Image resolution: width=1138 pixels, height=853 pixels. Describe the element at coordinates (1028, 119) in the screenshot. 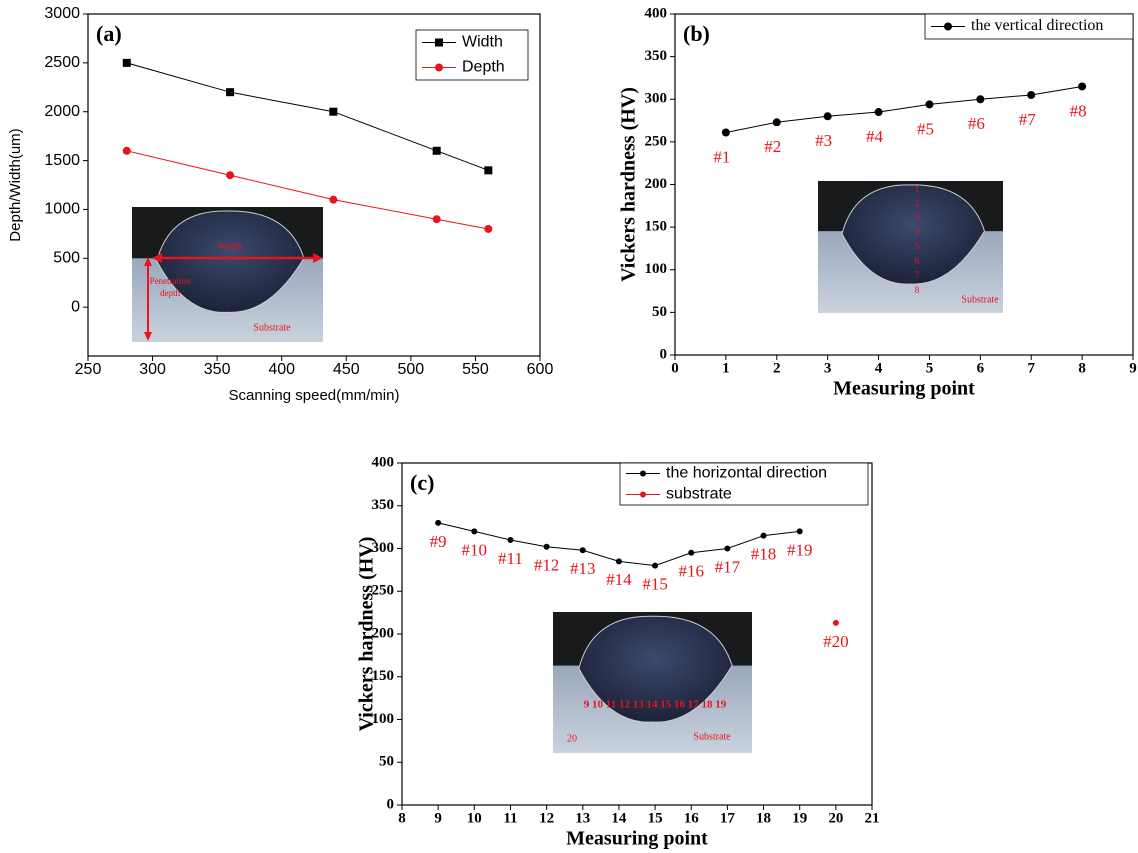

I see `point-label: #7` at that location.